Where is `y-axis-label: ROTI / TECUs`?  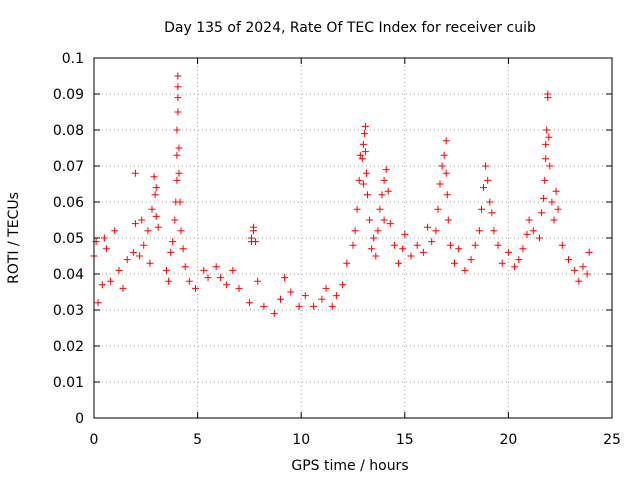
y-axis-label: ROTI / TECUs is located at coordinates (14, 238).